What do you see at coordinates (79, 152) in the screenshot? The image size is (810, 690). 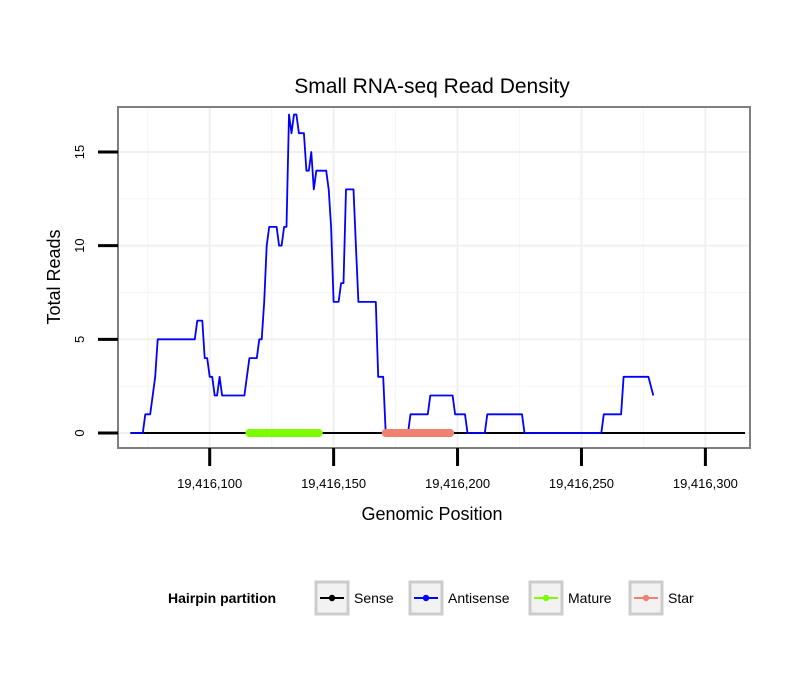 I see `y-tick-label: 15` at bounding box center [79, 152].